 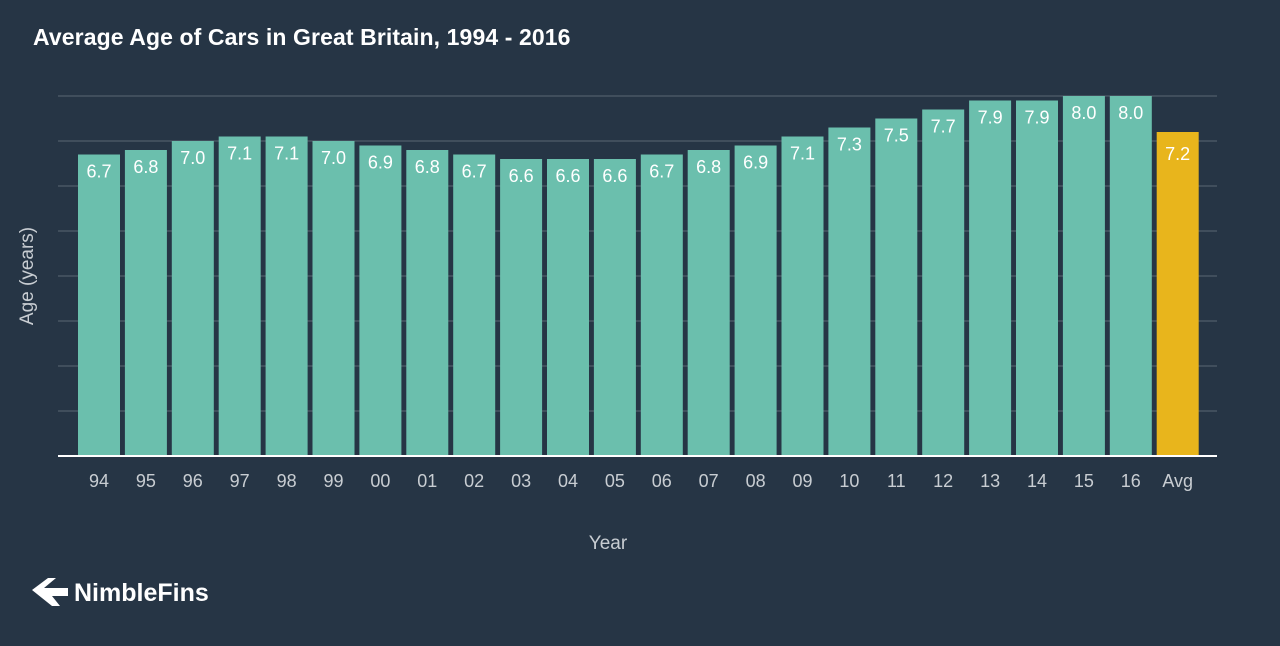 What do you see at coordinates (1131, 481) in the screenshot?
I see `x-tick-label: 16` at bounding box center [1131, 481].